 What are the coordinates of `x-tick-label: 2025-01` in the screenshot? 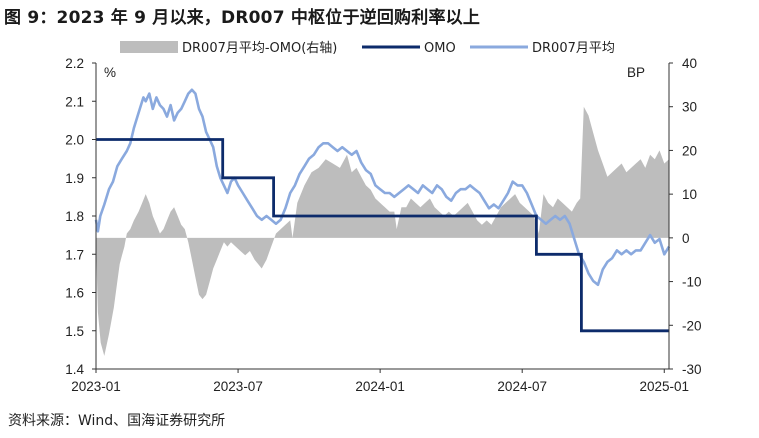 It's located at (664, 386).